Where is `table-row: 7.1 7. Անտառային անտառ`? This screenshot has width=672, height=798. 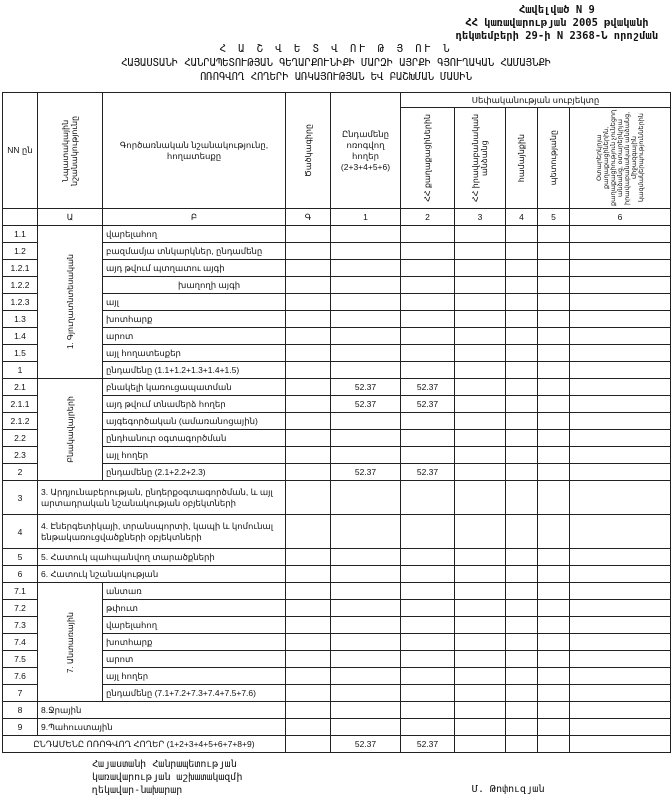
table-row: 7.1 7. Անտառային անտառ is located at coordinates (337, 642).